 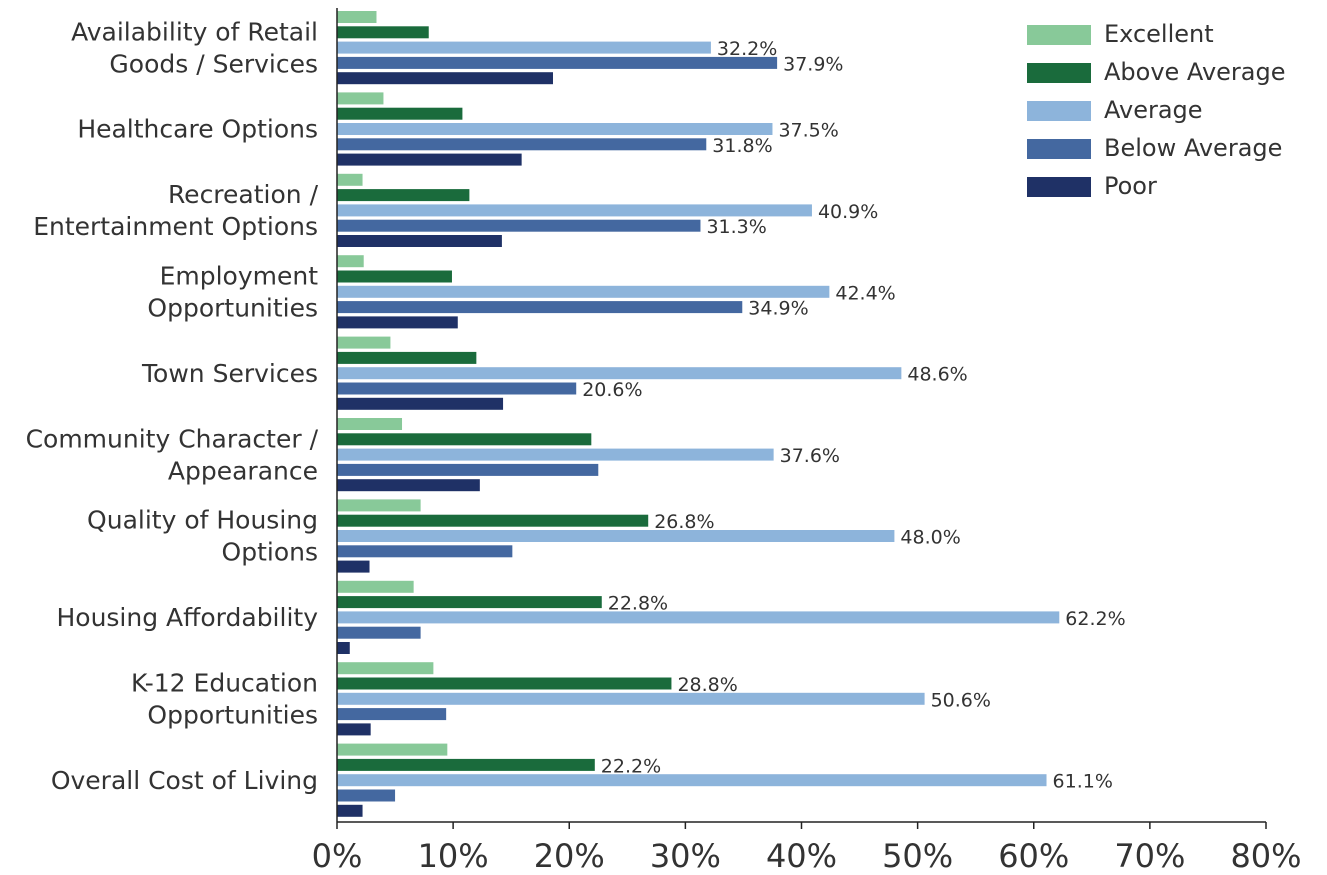 I want to click on y-tick-label: Appearance, so click(x=243, y=470).